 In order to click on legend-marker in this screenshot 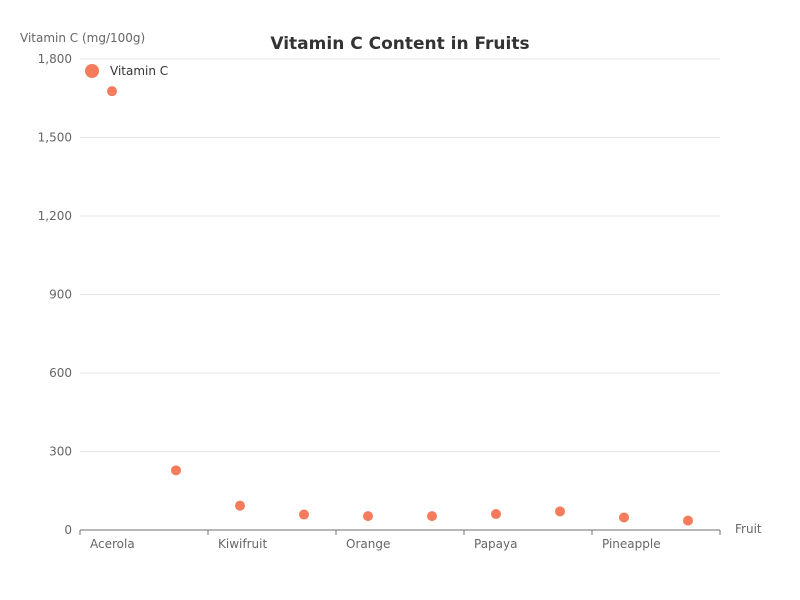, I will do `click(92, 71)`.